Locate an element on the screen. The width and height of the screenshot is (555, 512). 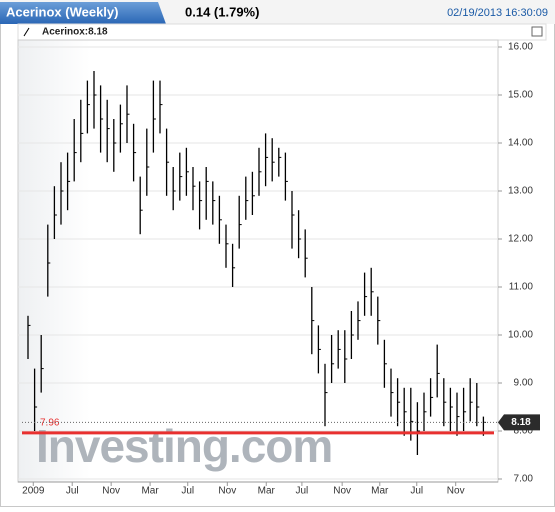
y-tick-label: 9.00 is located at coordinates (524, 383).